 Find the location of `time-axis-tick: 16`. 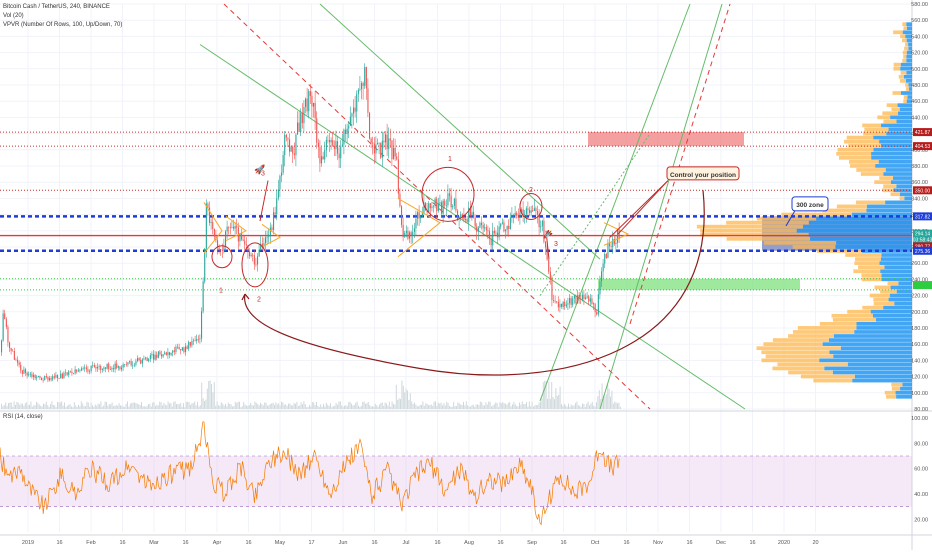

time-axis-tick: 16 is located at coordinates (59, 543).